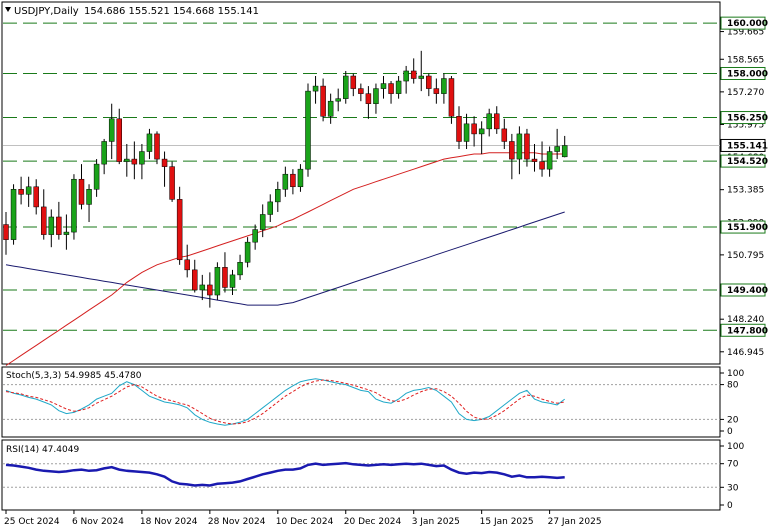 This screenshot has height=531, width=769. Describe the element at coordinates (747, 162) in the screenshot. I see `level-price-label: 154.520` at that location.